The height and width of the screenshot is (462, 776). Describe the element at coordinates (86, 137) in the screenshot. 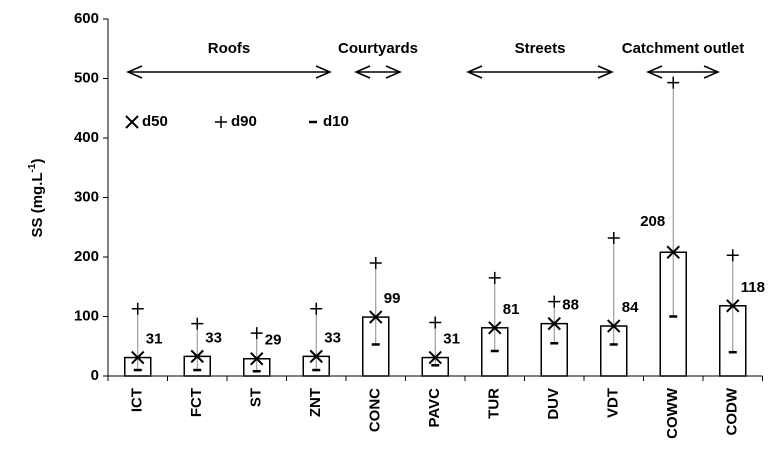

I see `y-tick-label: 400` at that location.